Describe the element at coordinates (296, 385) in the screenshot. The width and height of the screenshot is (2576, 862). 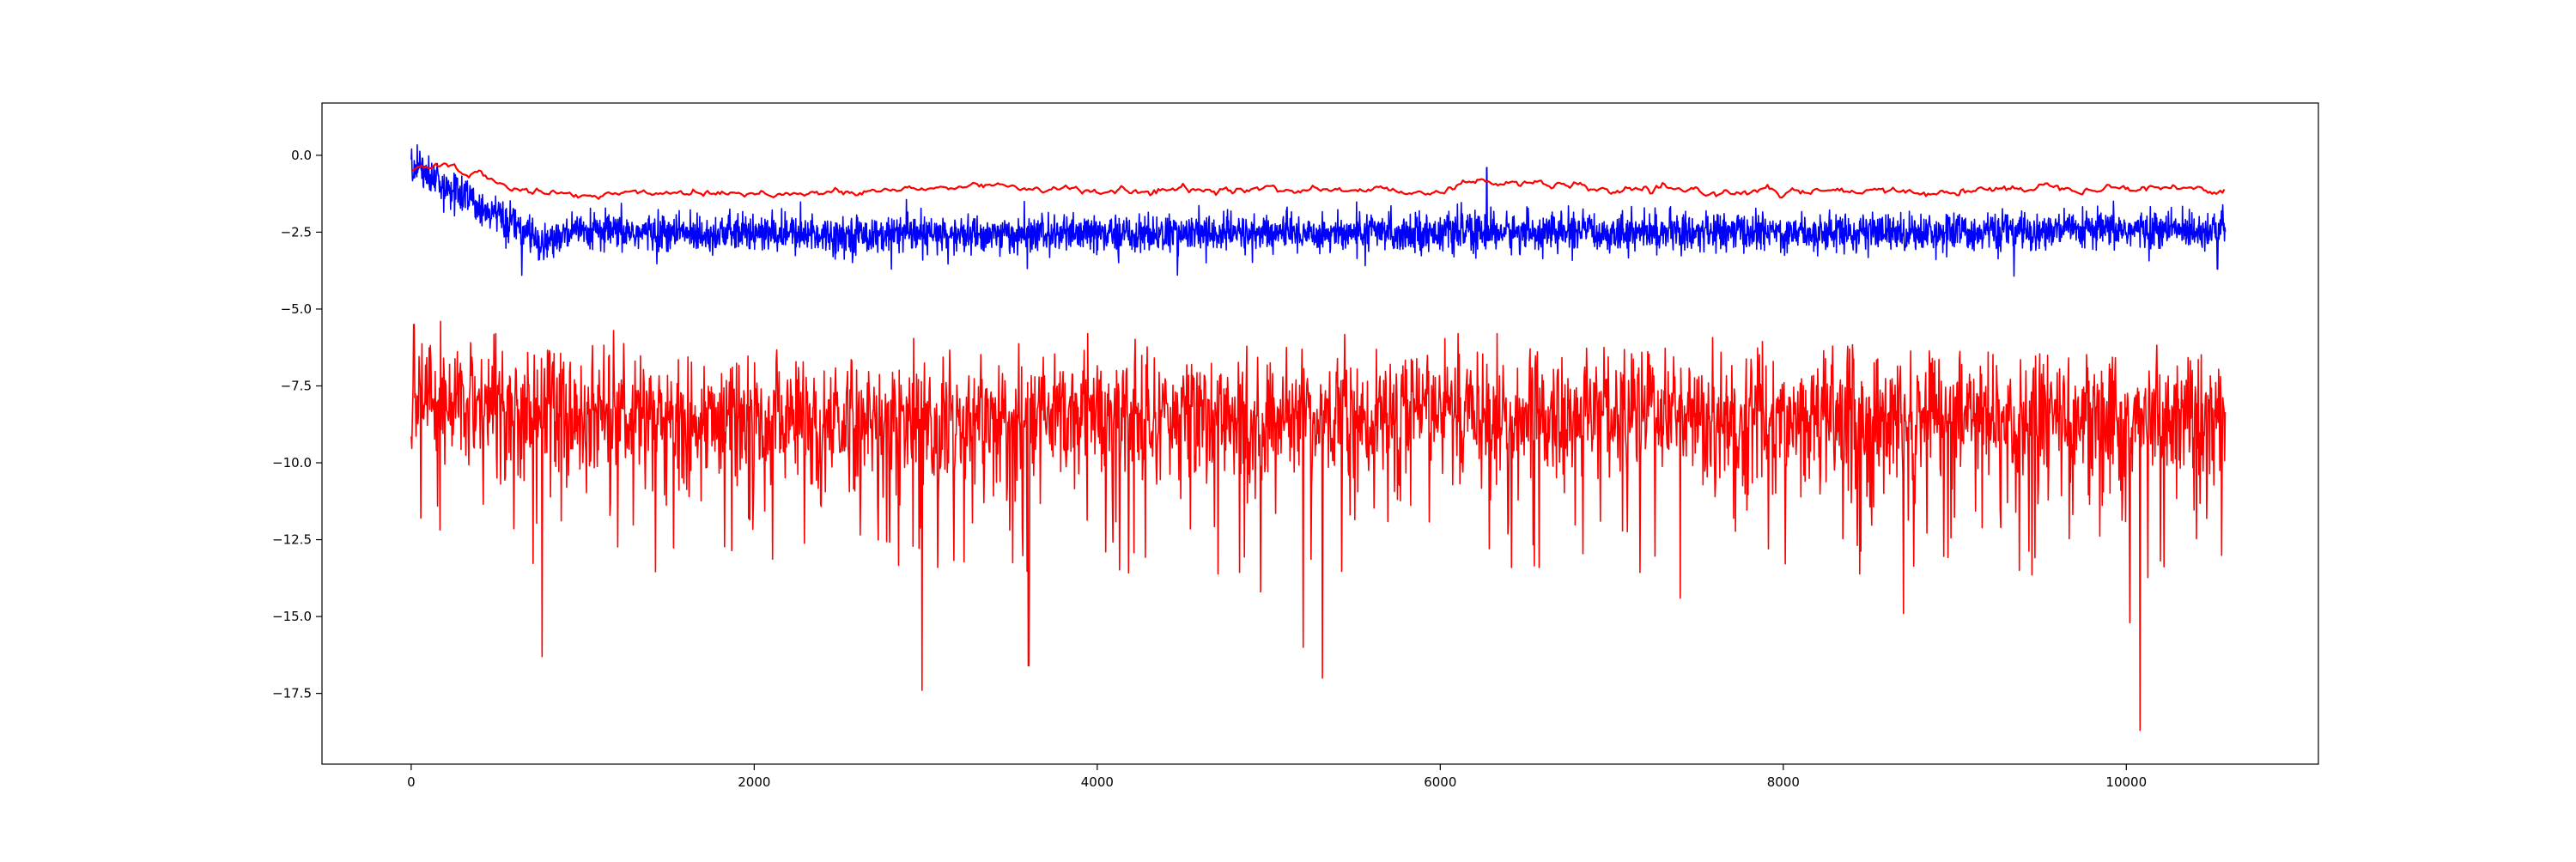
I see `y-tick-label: −7.5` at that location.